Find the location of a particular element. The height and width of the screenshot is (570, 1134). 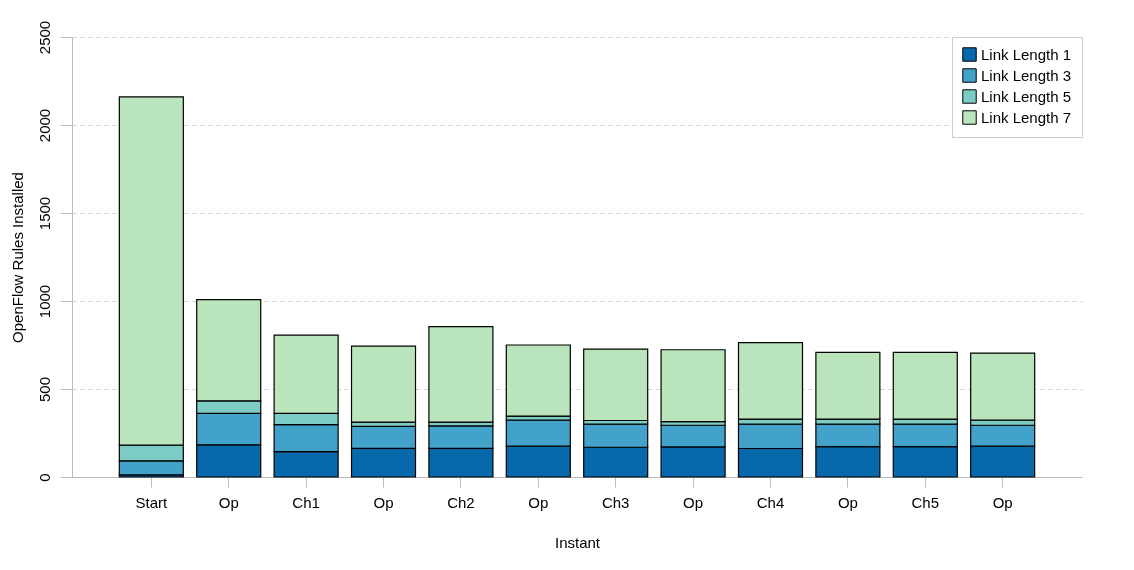

y-tick-label: 2000 is located at coordinates (44, 125).